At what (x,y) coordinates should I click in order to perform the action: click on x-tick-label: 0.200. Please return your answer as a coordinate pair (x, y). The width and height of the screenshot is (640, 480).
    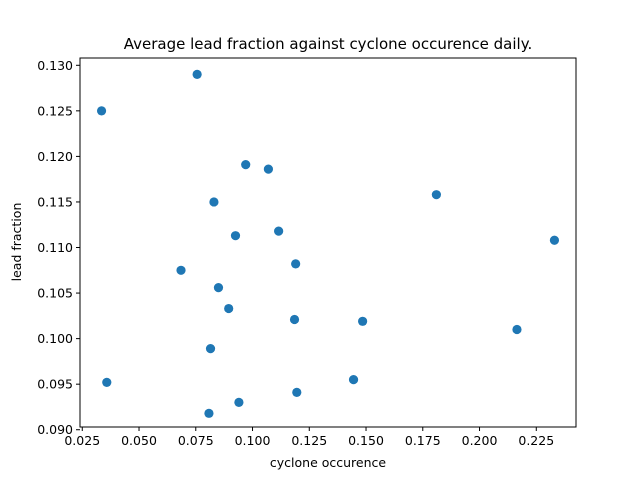
    Looking at the image, I should click on (480, 440).